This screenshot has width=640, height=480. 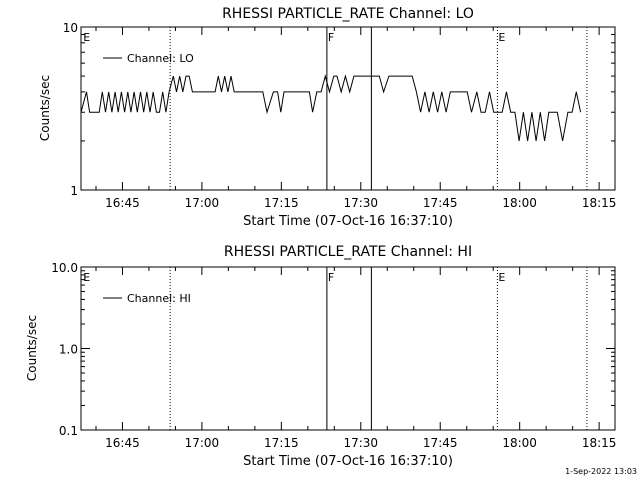 What do you see at coordinates (348, 14) in the screenshot?
I see `chart-title: RHESSI PARTICLE_RATE Channel: LO` at bounding box center [348, 14].